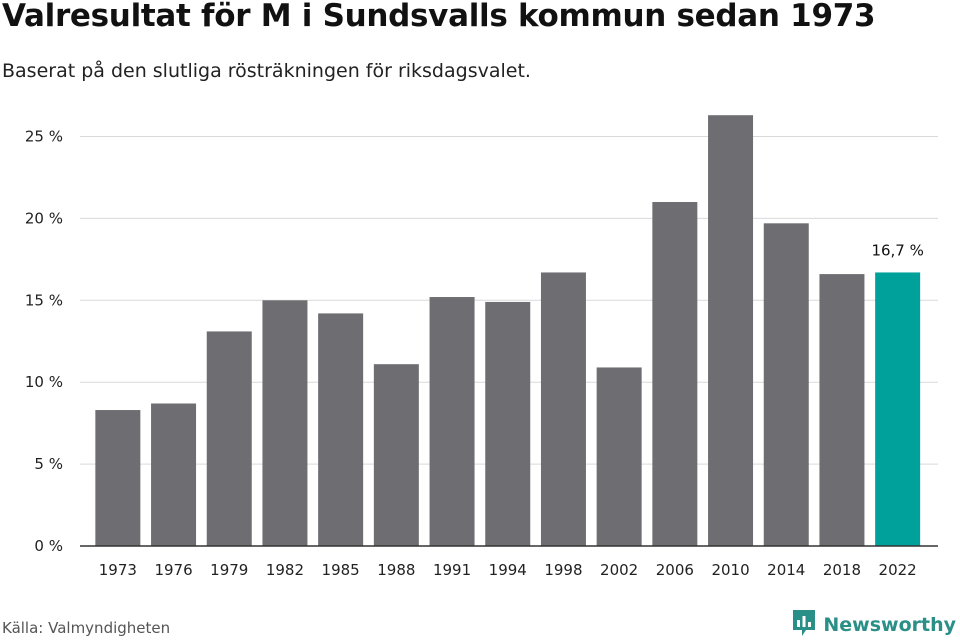  I want to click on brand-logo: Newsworthy, so click(873, 625).